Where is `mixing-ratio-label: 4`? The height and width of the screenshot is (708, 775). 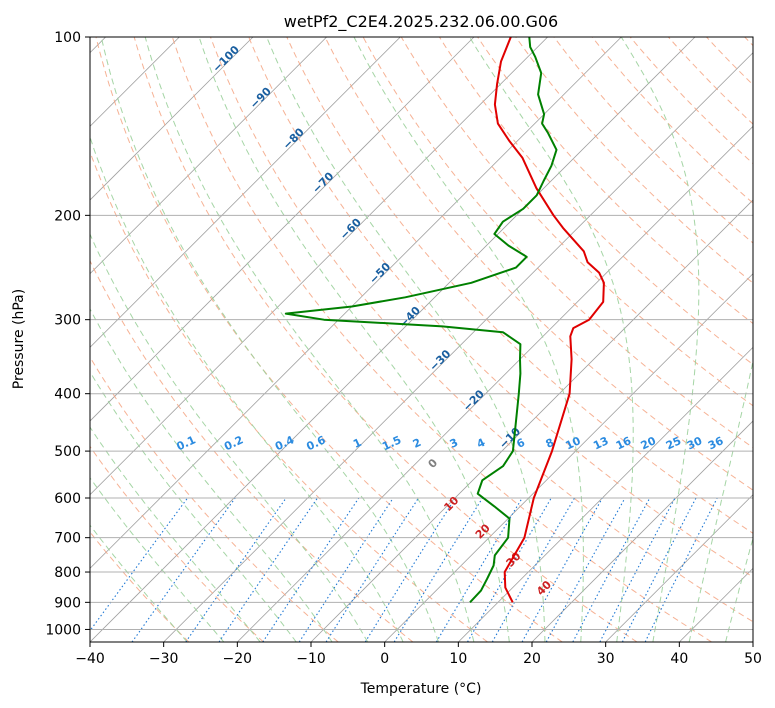 mixing-ratio-label: 4 is located at coordinates (481, 443).